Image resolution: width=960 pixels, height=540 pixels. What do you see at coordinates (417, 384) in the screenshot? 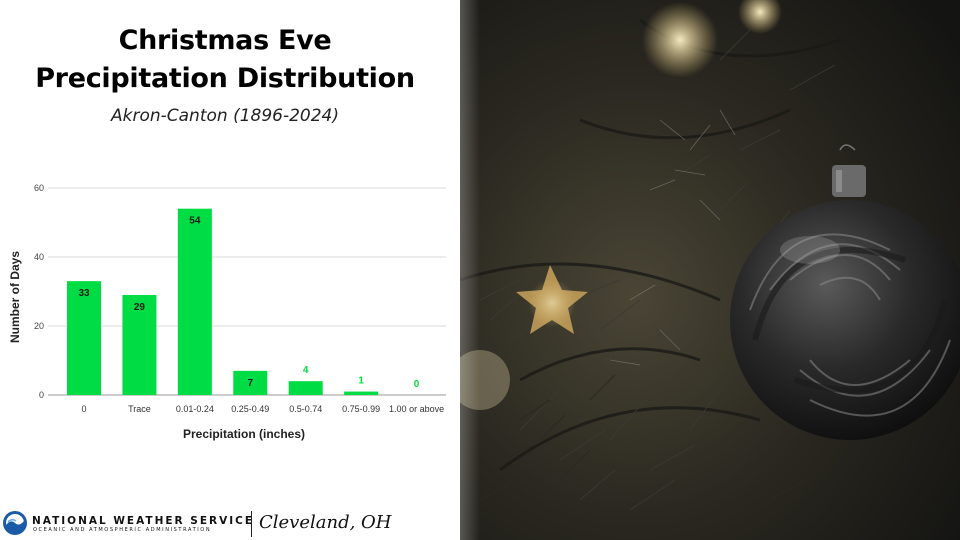
I see `data-label: 0` at bounding box center [417, 384].